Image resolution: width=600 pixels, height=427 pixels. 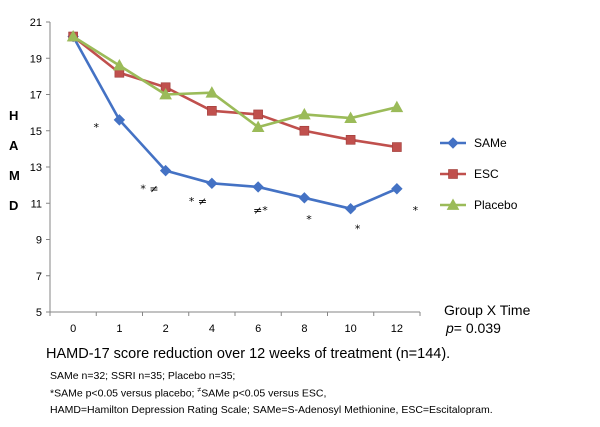 What do you see at coordinates (14, 145) in the screenshot?
I see `y-axis-label-letter: A` at bounding box center [14, 145].